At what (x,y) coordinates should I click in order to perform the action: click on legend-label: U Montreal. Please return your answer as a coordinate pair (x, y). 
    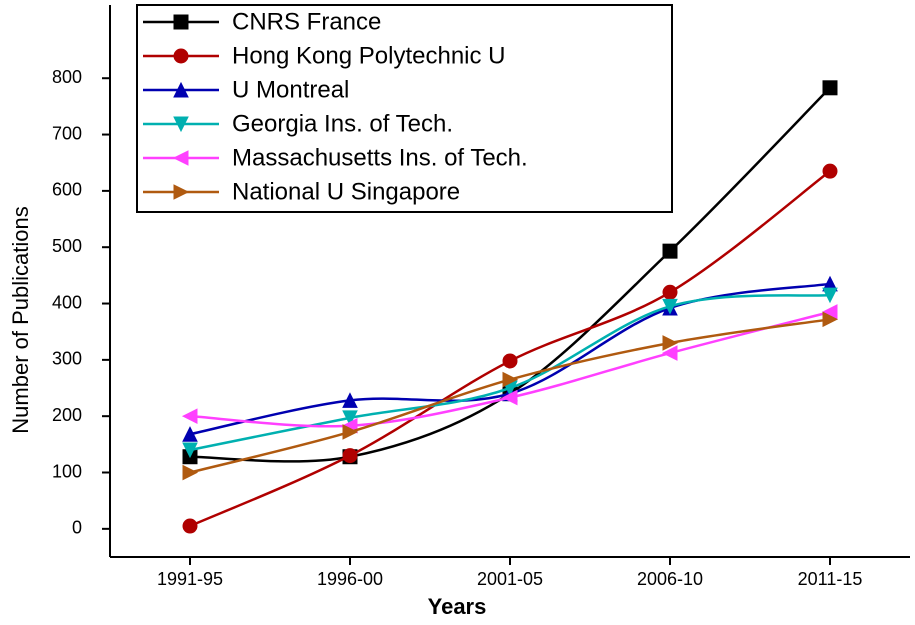
    Looking at the image, I should click on (290, 89).